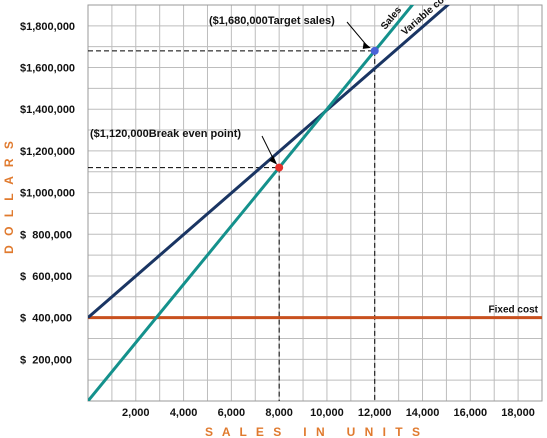 This screenshot has width=547, height=438. Describe the element at coordinates (184, 413) in the screenshot. I see `x-tick-label: 4,000` at that location.